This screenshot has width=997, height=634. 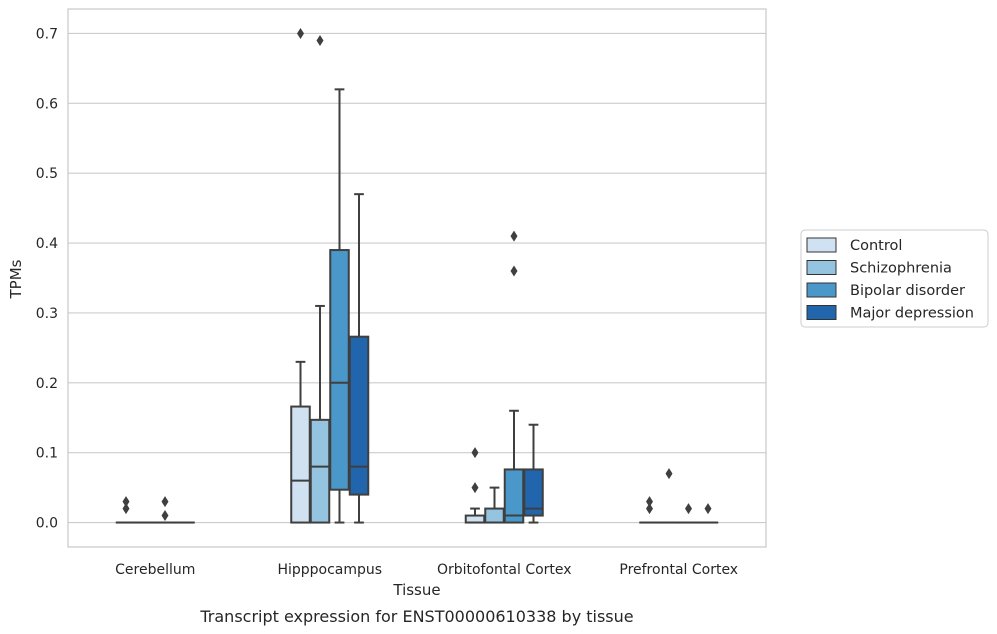 What do you see at coordinates (47, 454) in the screenshot?
I see `y-tick-label: 0.1` at bounding box center [47, 454].